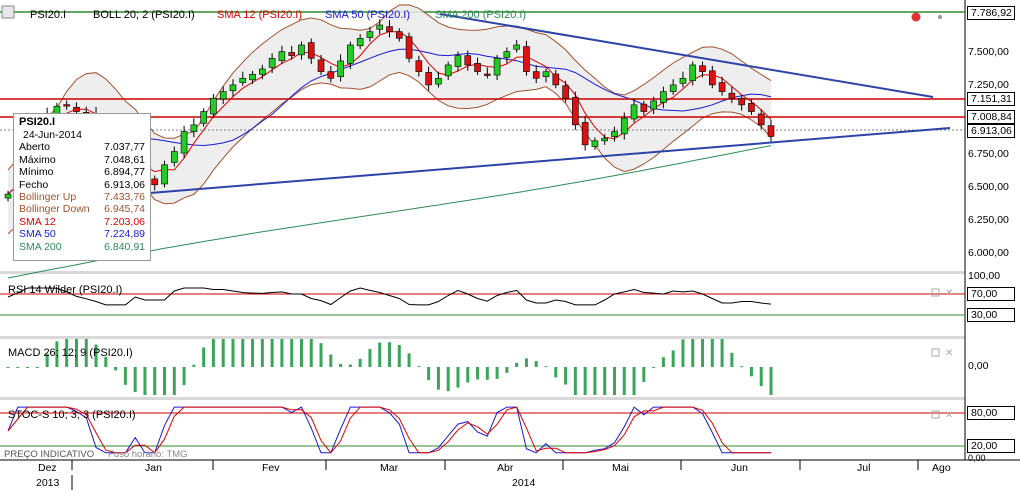  Describe the element at coordinates (40, 246) in the screenshot. I see `tooltip-row-label: SMA 200` at that location.